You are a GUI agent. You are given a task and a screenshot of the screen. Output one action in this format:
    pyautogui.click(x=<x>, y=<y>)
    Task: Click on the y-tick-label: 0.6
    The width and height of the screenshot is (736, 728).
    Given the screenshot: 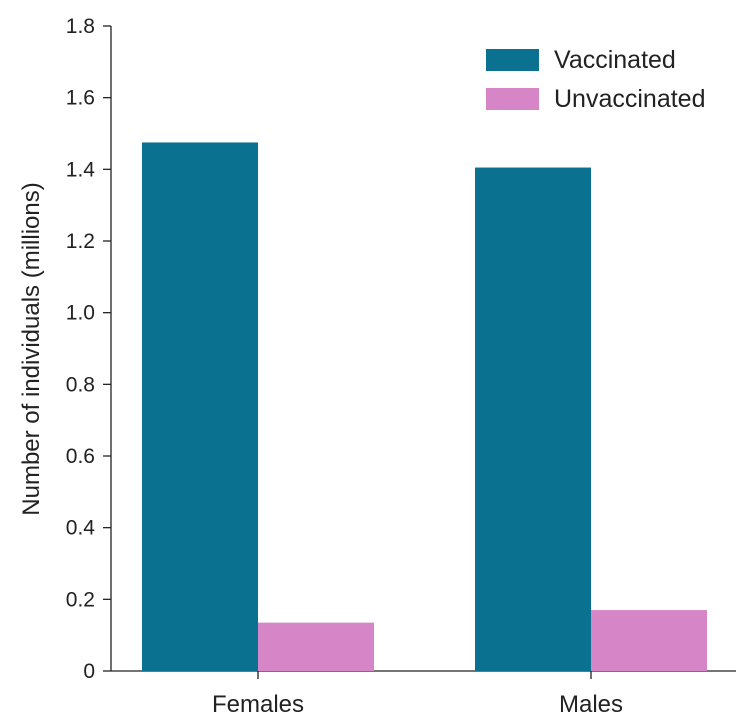 What is the action you would take?
    pyautogui.click(x=80, y=456)
    